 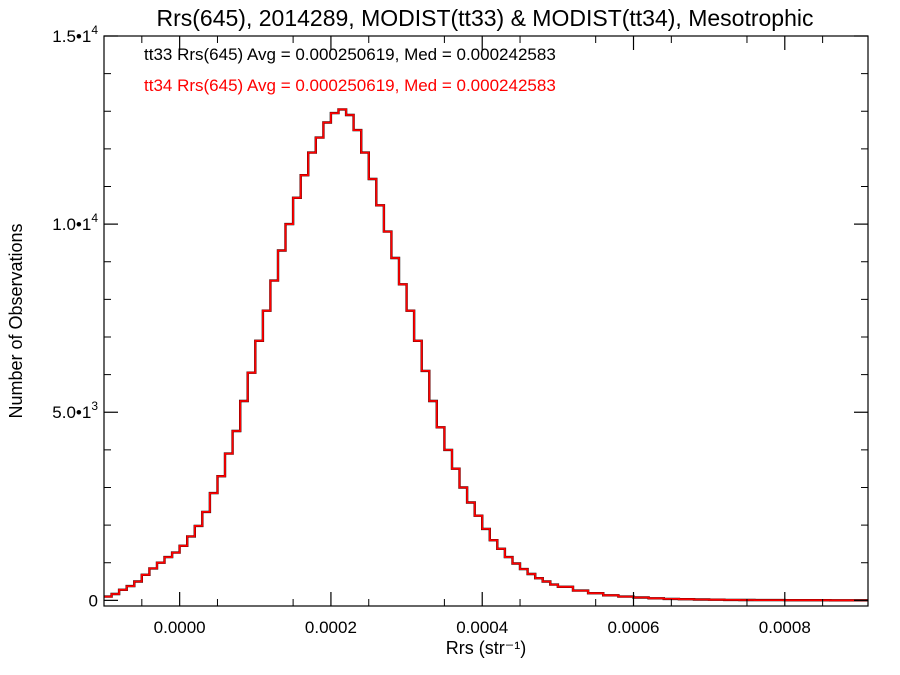 What do you see at coordinates (75, 222) in the screenshot?
I see `y-tick-label: 1.0•14` at bounding box center [75, 222].